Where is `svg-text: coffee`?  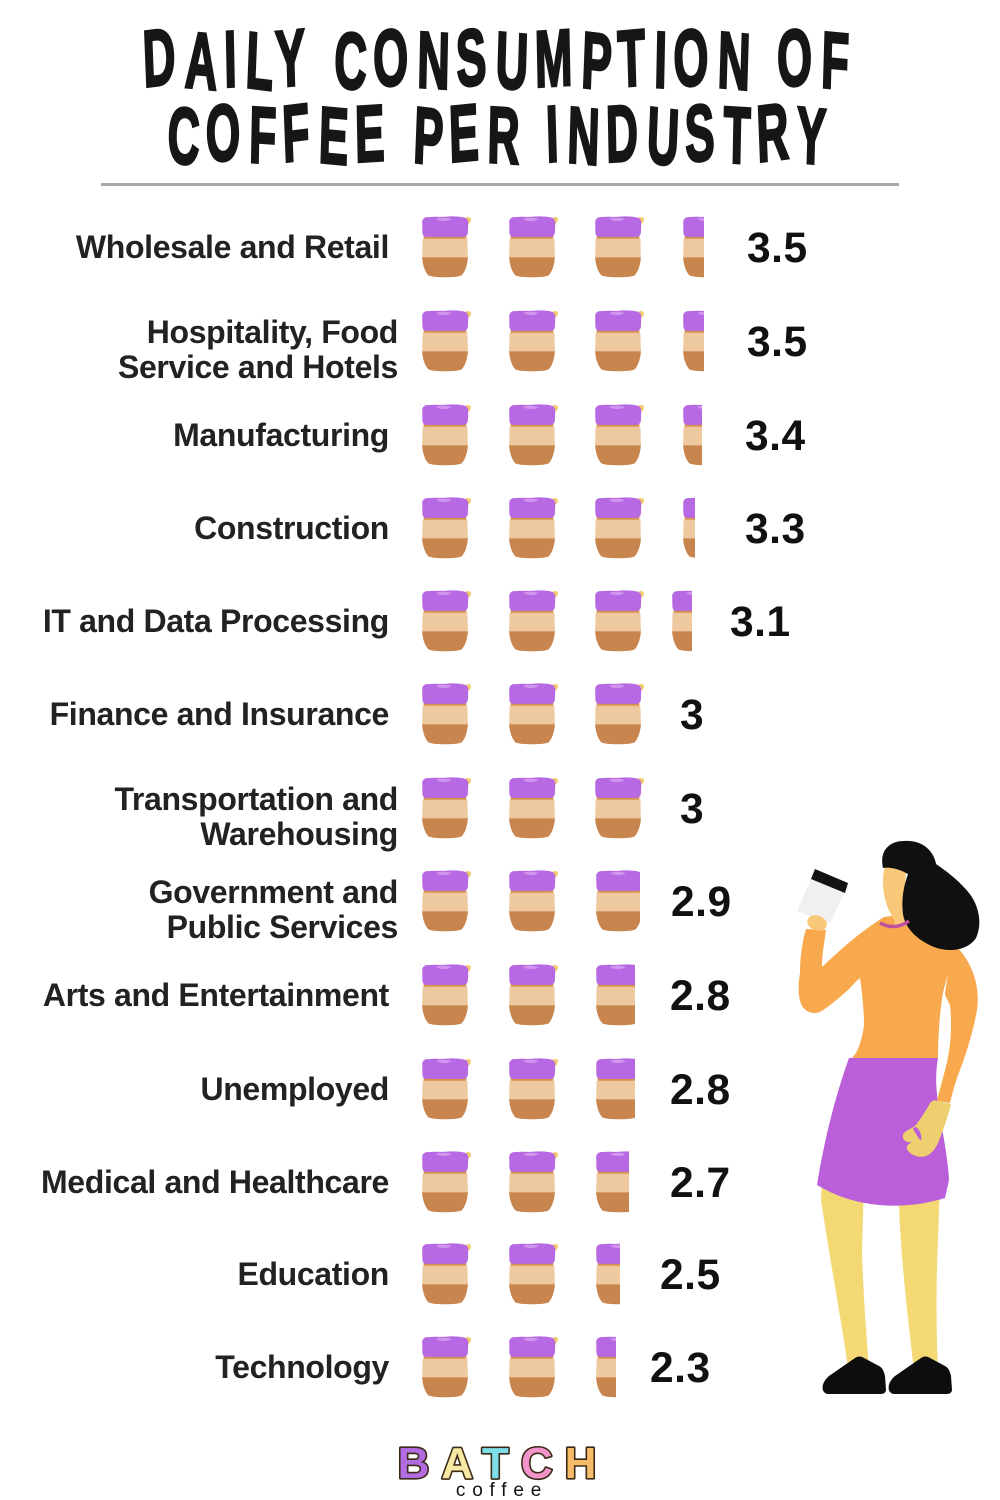 svg-text: coffee is located at coordinates (502, 1490).